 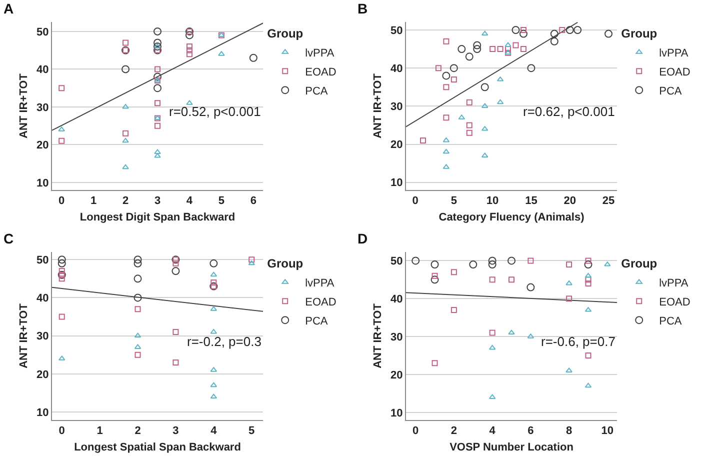 What do you see at coordinates (157, 201) in the screenshot?
I see `x-tick-label: 3` at bounding box center [157, 201].